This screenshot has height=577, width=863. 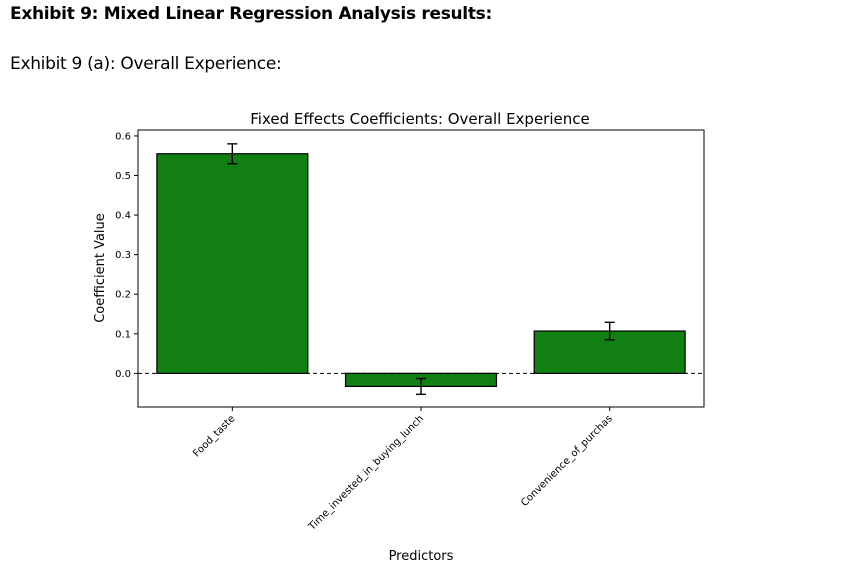 I want to click on y-tick-label: 0.2, so click(x=123, y=295).